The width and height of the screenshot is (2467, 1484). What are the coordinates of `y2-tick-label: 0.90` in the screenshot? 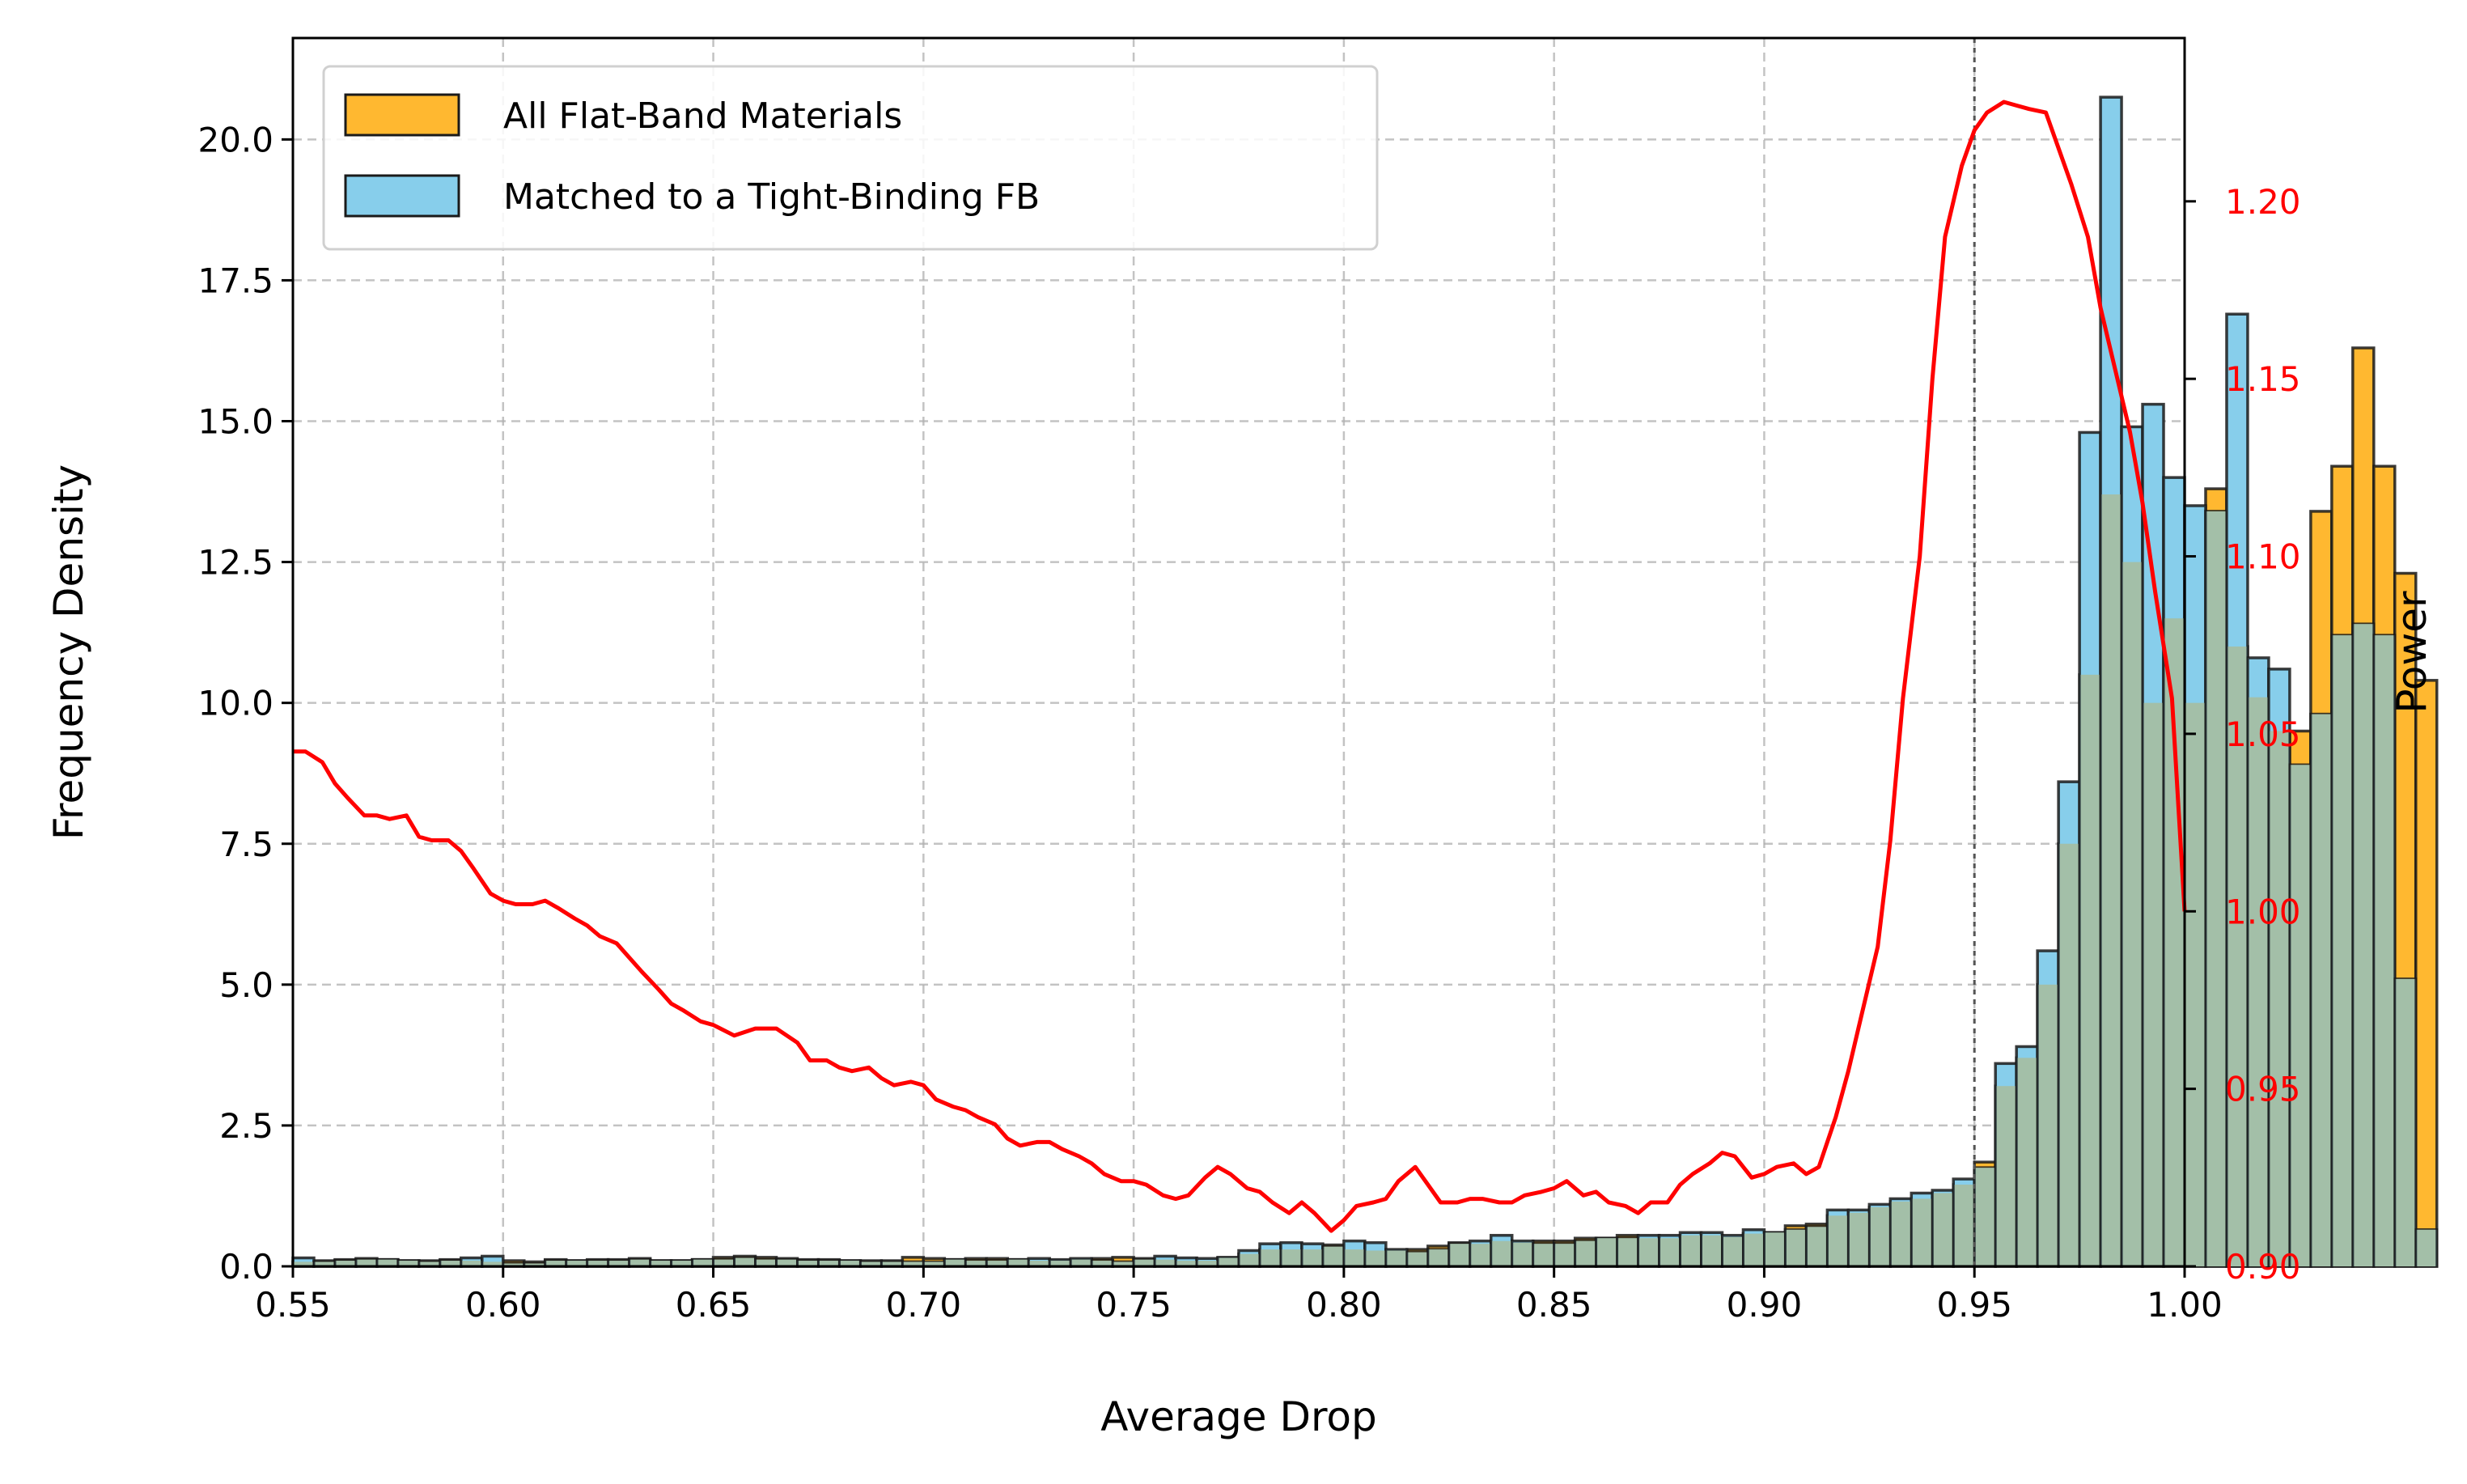 It's located at (2263, 1267).